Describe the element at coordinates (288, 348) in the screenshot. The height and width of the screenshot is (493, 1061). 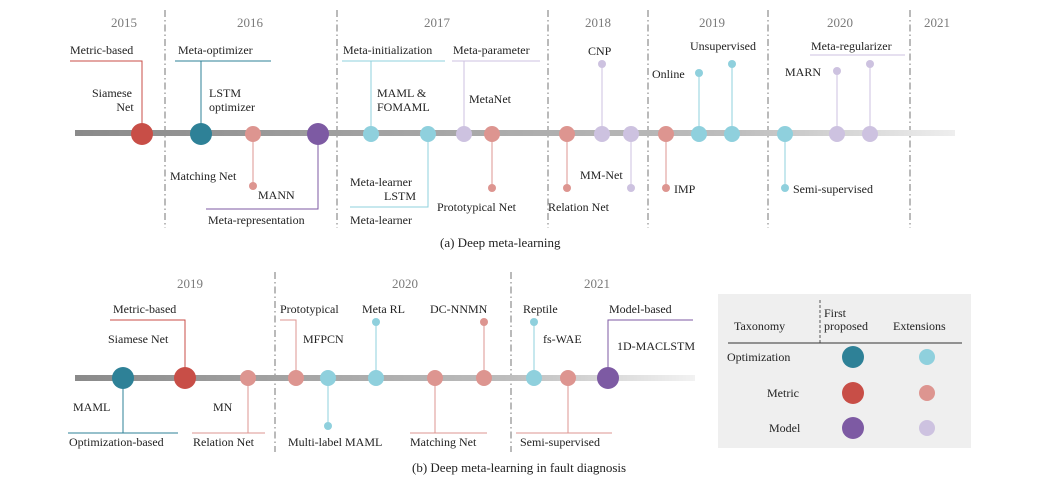
I see `stem-prototypical` at that location.